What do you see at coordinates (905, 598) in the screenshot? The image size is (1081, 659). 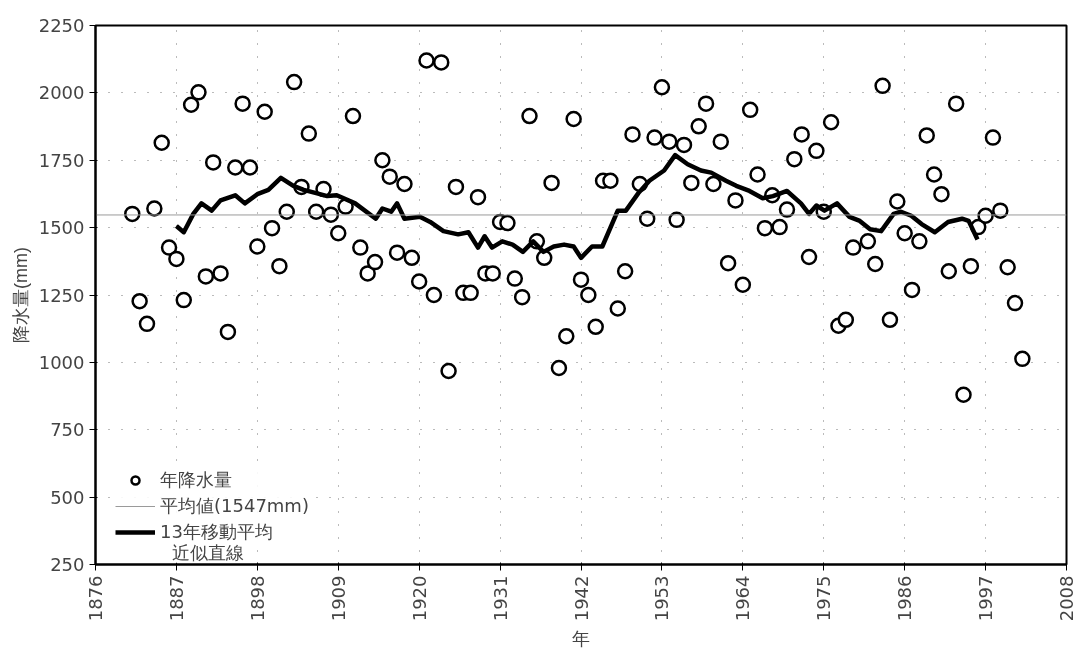 I see `x-tick-label: 1986` at bounding box center [905, 598].